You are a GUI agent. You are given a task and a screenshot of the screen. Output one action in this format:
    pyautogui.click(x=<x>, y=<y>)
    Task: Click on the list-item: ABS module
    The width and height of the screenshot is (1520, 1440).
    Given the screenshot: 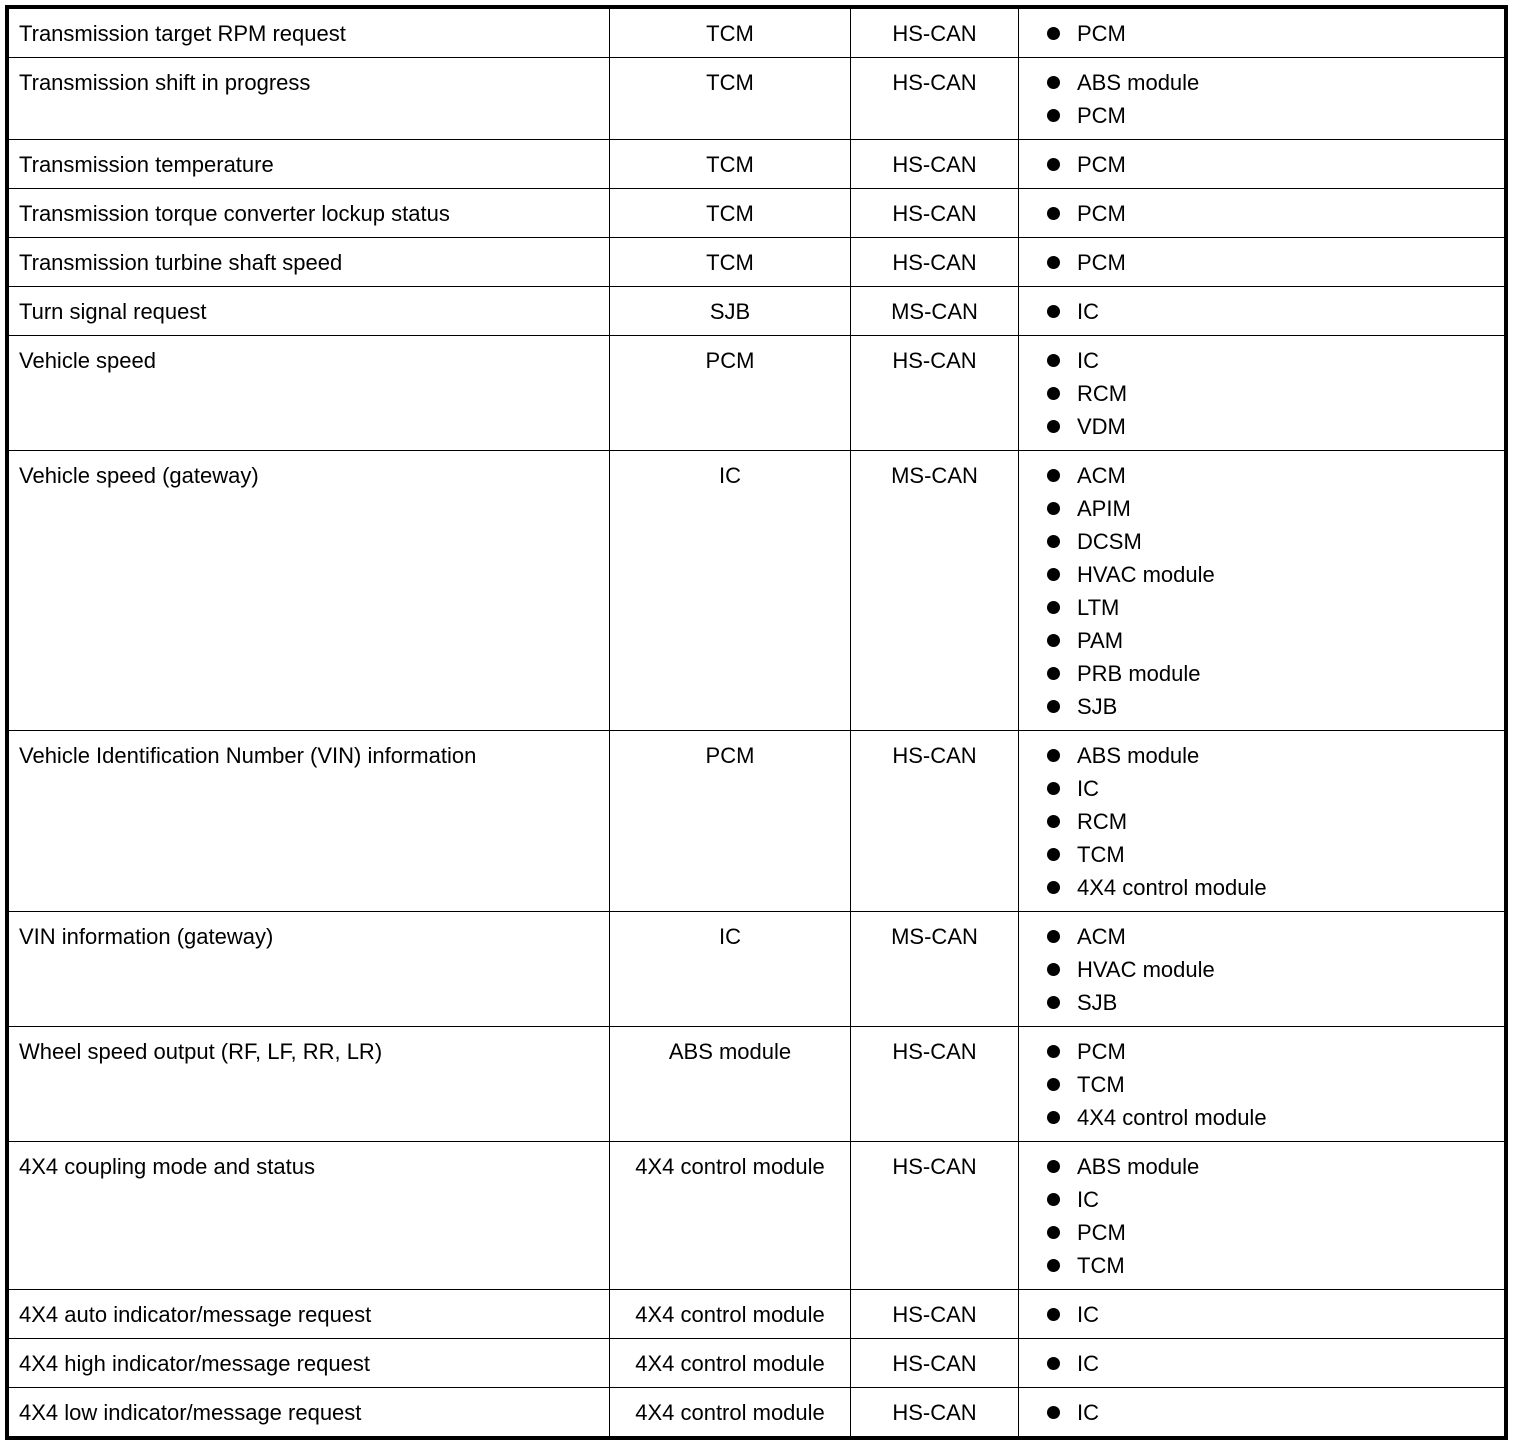 What is the action you would take?
    pyautogui.click(x=1273, y=1166)
    